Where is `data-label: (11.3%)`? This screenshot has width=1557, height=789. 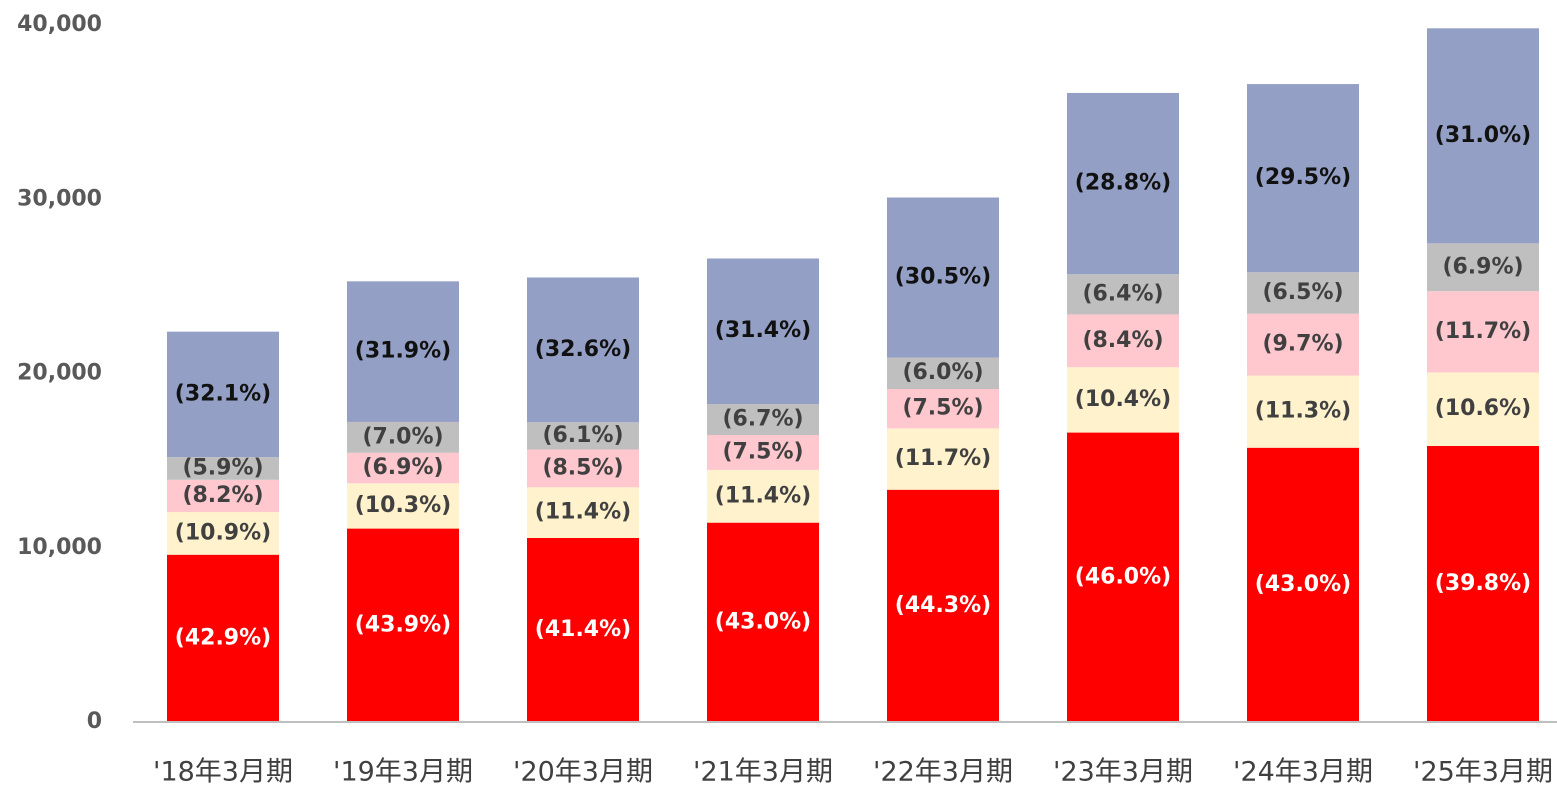
data-label: (11.3%) is located at coordinates (1303, 411).